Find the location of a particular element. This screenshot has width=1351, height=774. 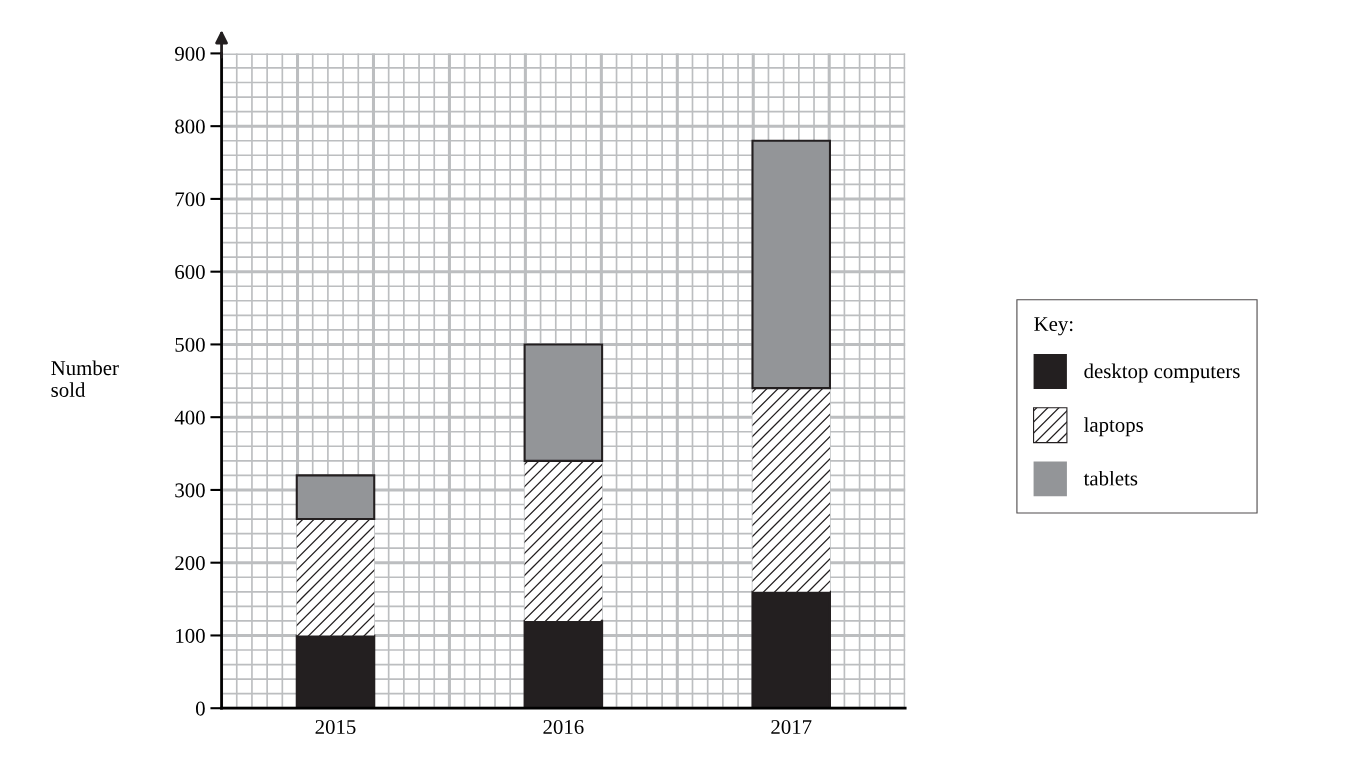

x-tick-label: 2016 is located at coordinates (563, 726).